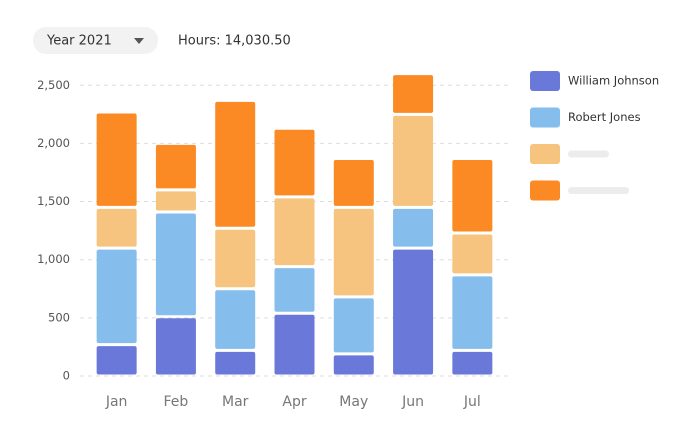 Image resolution: width=700 pixels, height=440 pixels. Describe the element at coordinates (66, 376) in the screenshot. I see `y-tick-label: 0` at that location.